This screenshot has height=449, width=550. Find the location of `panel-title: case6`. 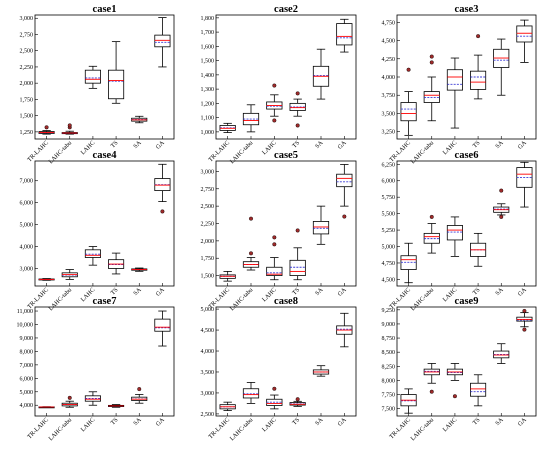

panel-title: case6 is located at coordinates (467, 155).